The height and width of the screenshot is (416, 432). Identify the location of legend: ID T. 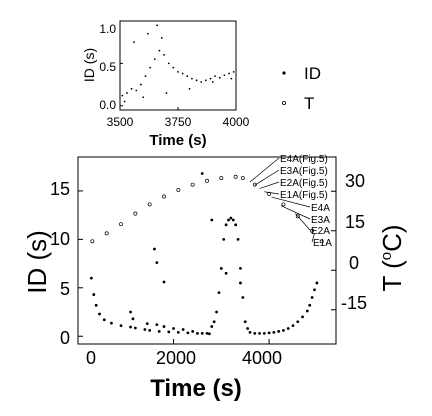
(301, 88).